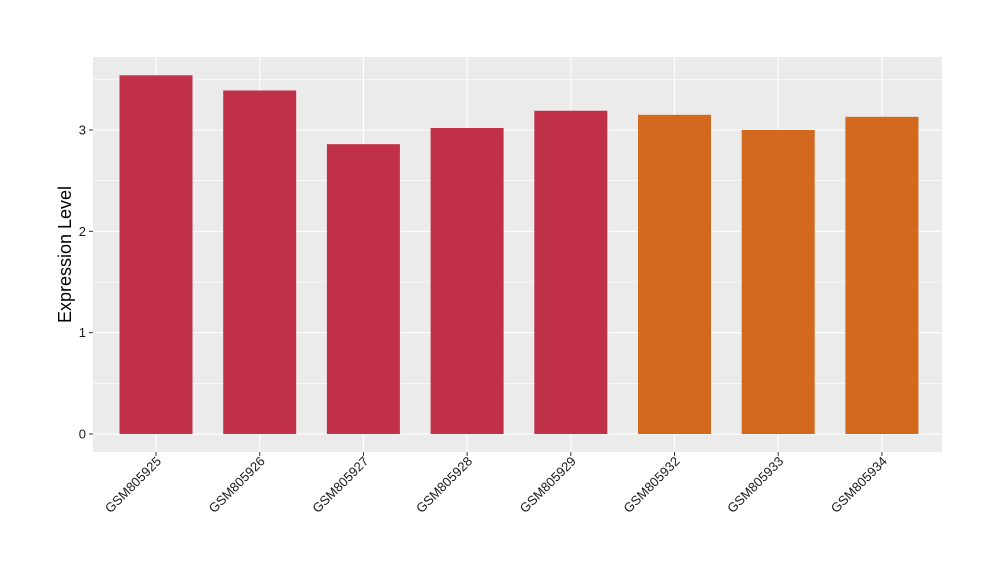 The height and width of the screenshot is (580, 1000). I want to click on x-tick-label: GSM805929, so click(548, 485).